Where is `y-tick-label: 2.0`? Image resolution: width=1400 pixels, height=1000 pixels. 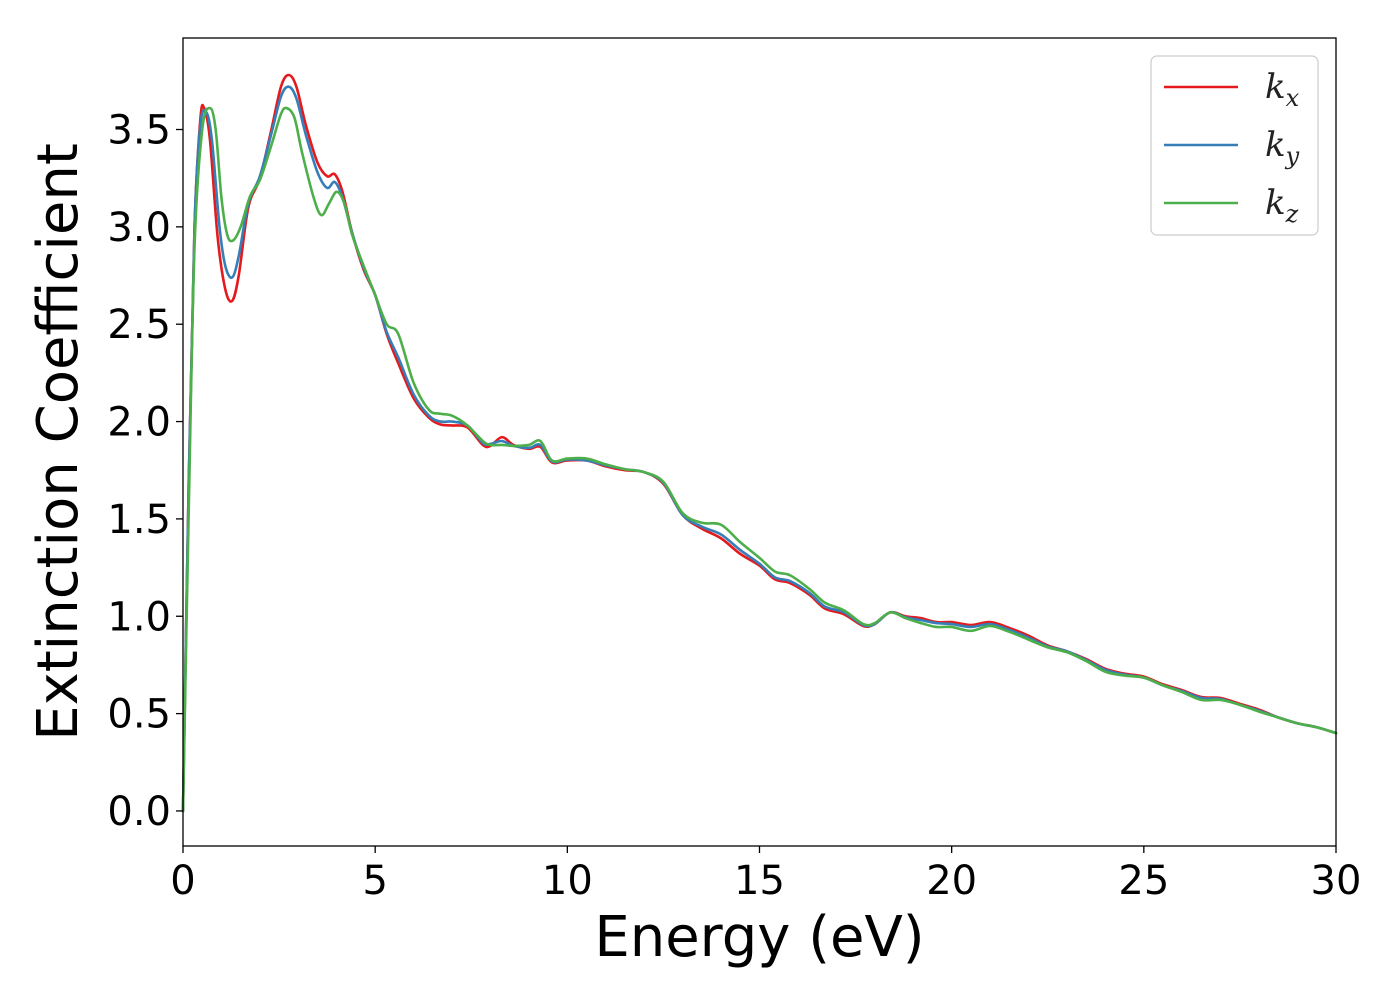
y-tick-label: 2.0 is located at coordinates (139, 423).